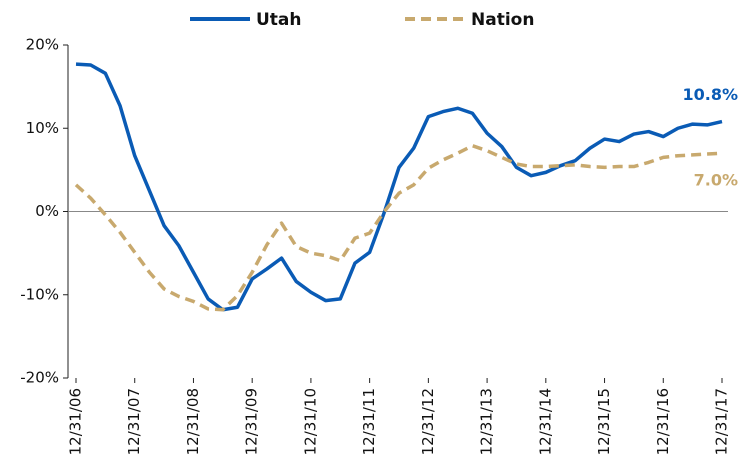  I want to click on x-tick-label: 12/31/06, so click(76, 421).